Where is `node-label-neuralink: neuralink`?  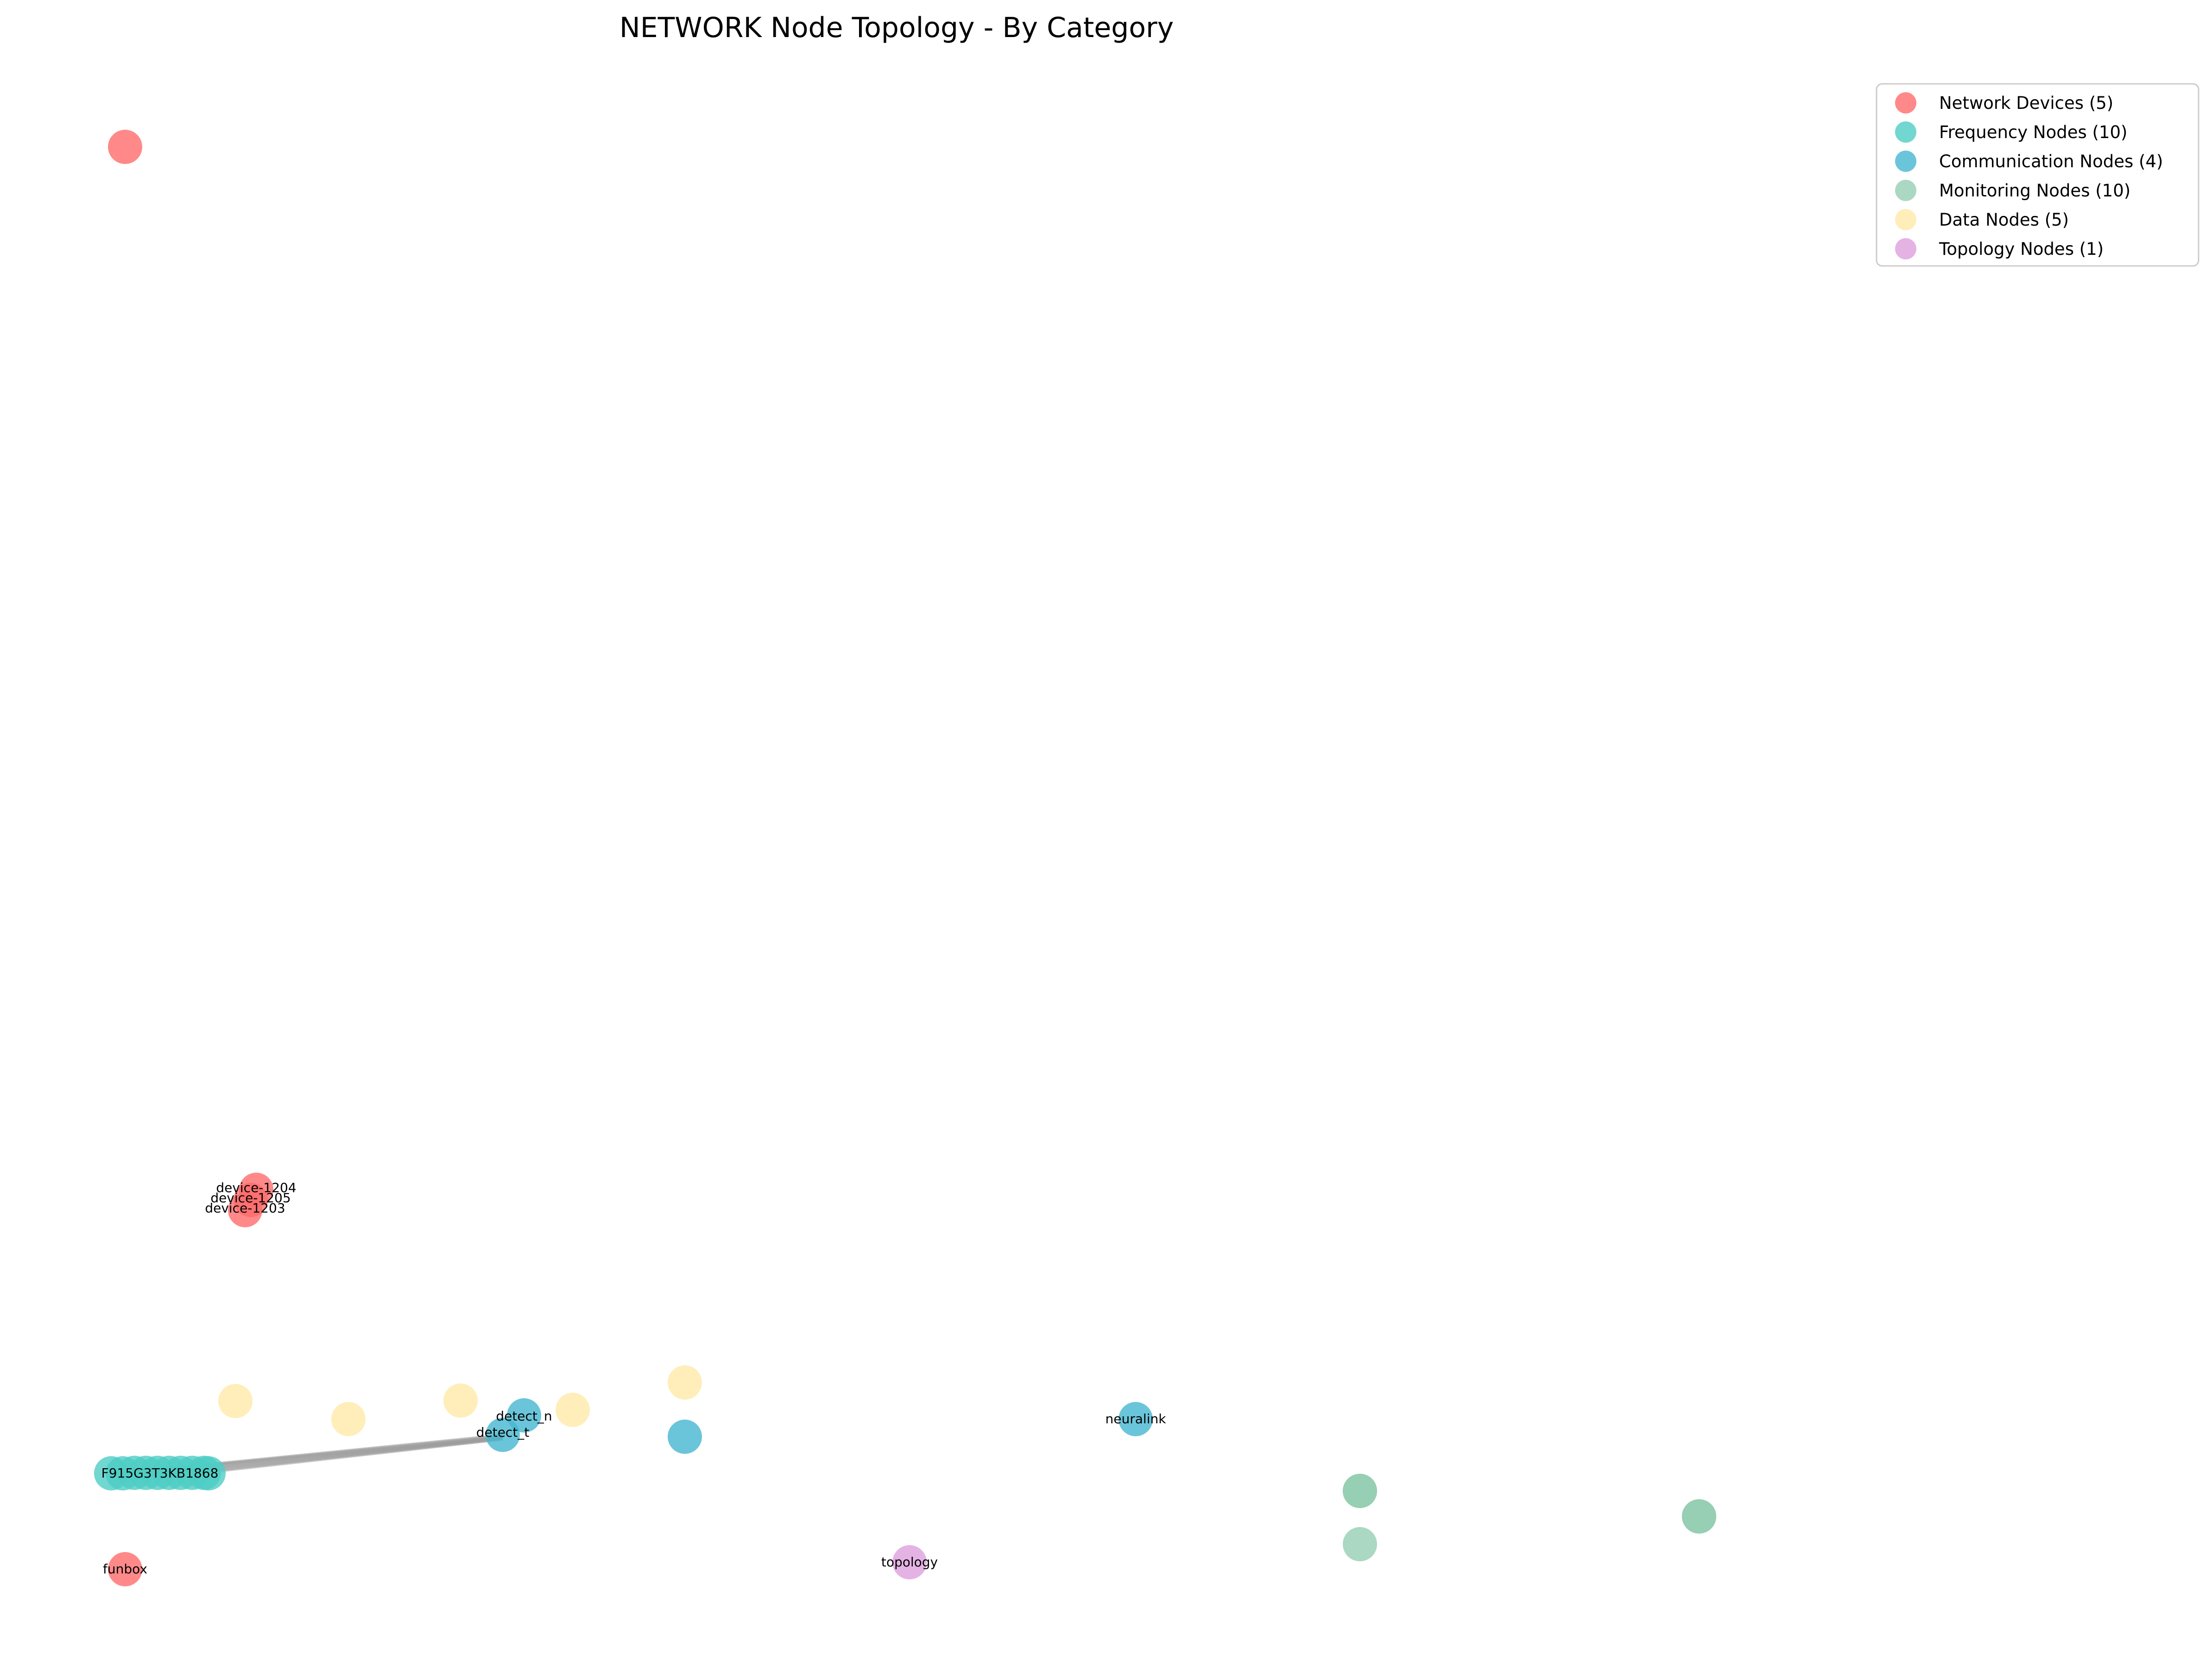 node-label-neuralink: neuralink is located at coordinates (1136, 1419).